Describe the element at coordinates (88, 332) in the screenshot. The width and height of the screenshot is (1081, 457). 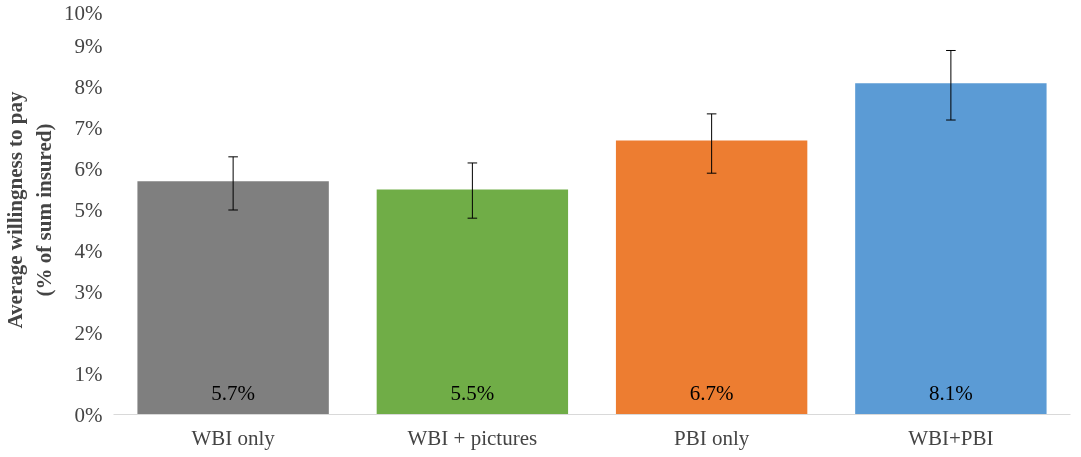
I see `y-tick-label: 2%` at that location.